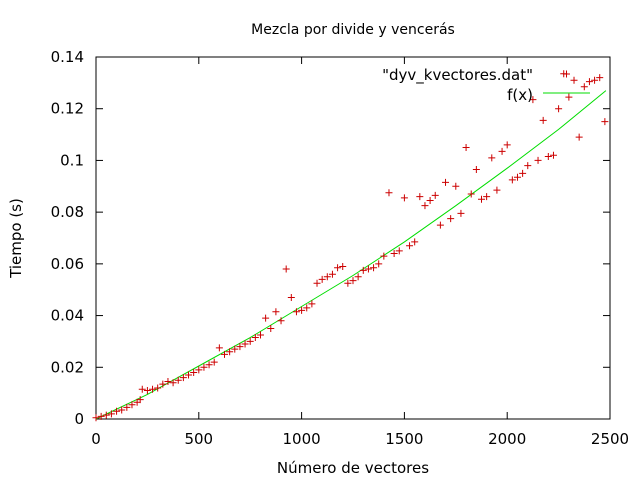  What do you see at coordinates (67, 264) in the screenshot?
I see `y-tick-label: 0.06` at bounding box center [67, 264].